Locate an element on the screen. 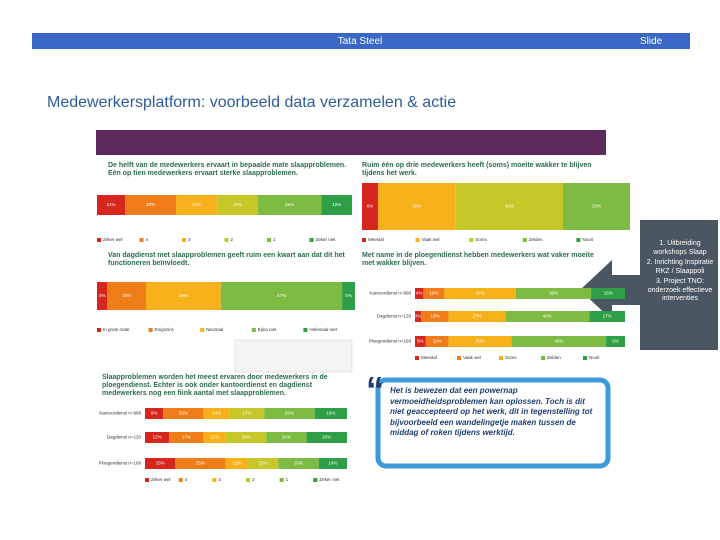 This screenshot has height=540, width=720. header-band is located at coordinates (351, 142).